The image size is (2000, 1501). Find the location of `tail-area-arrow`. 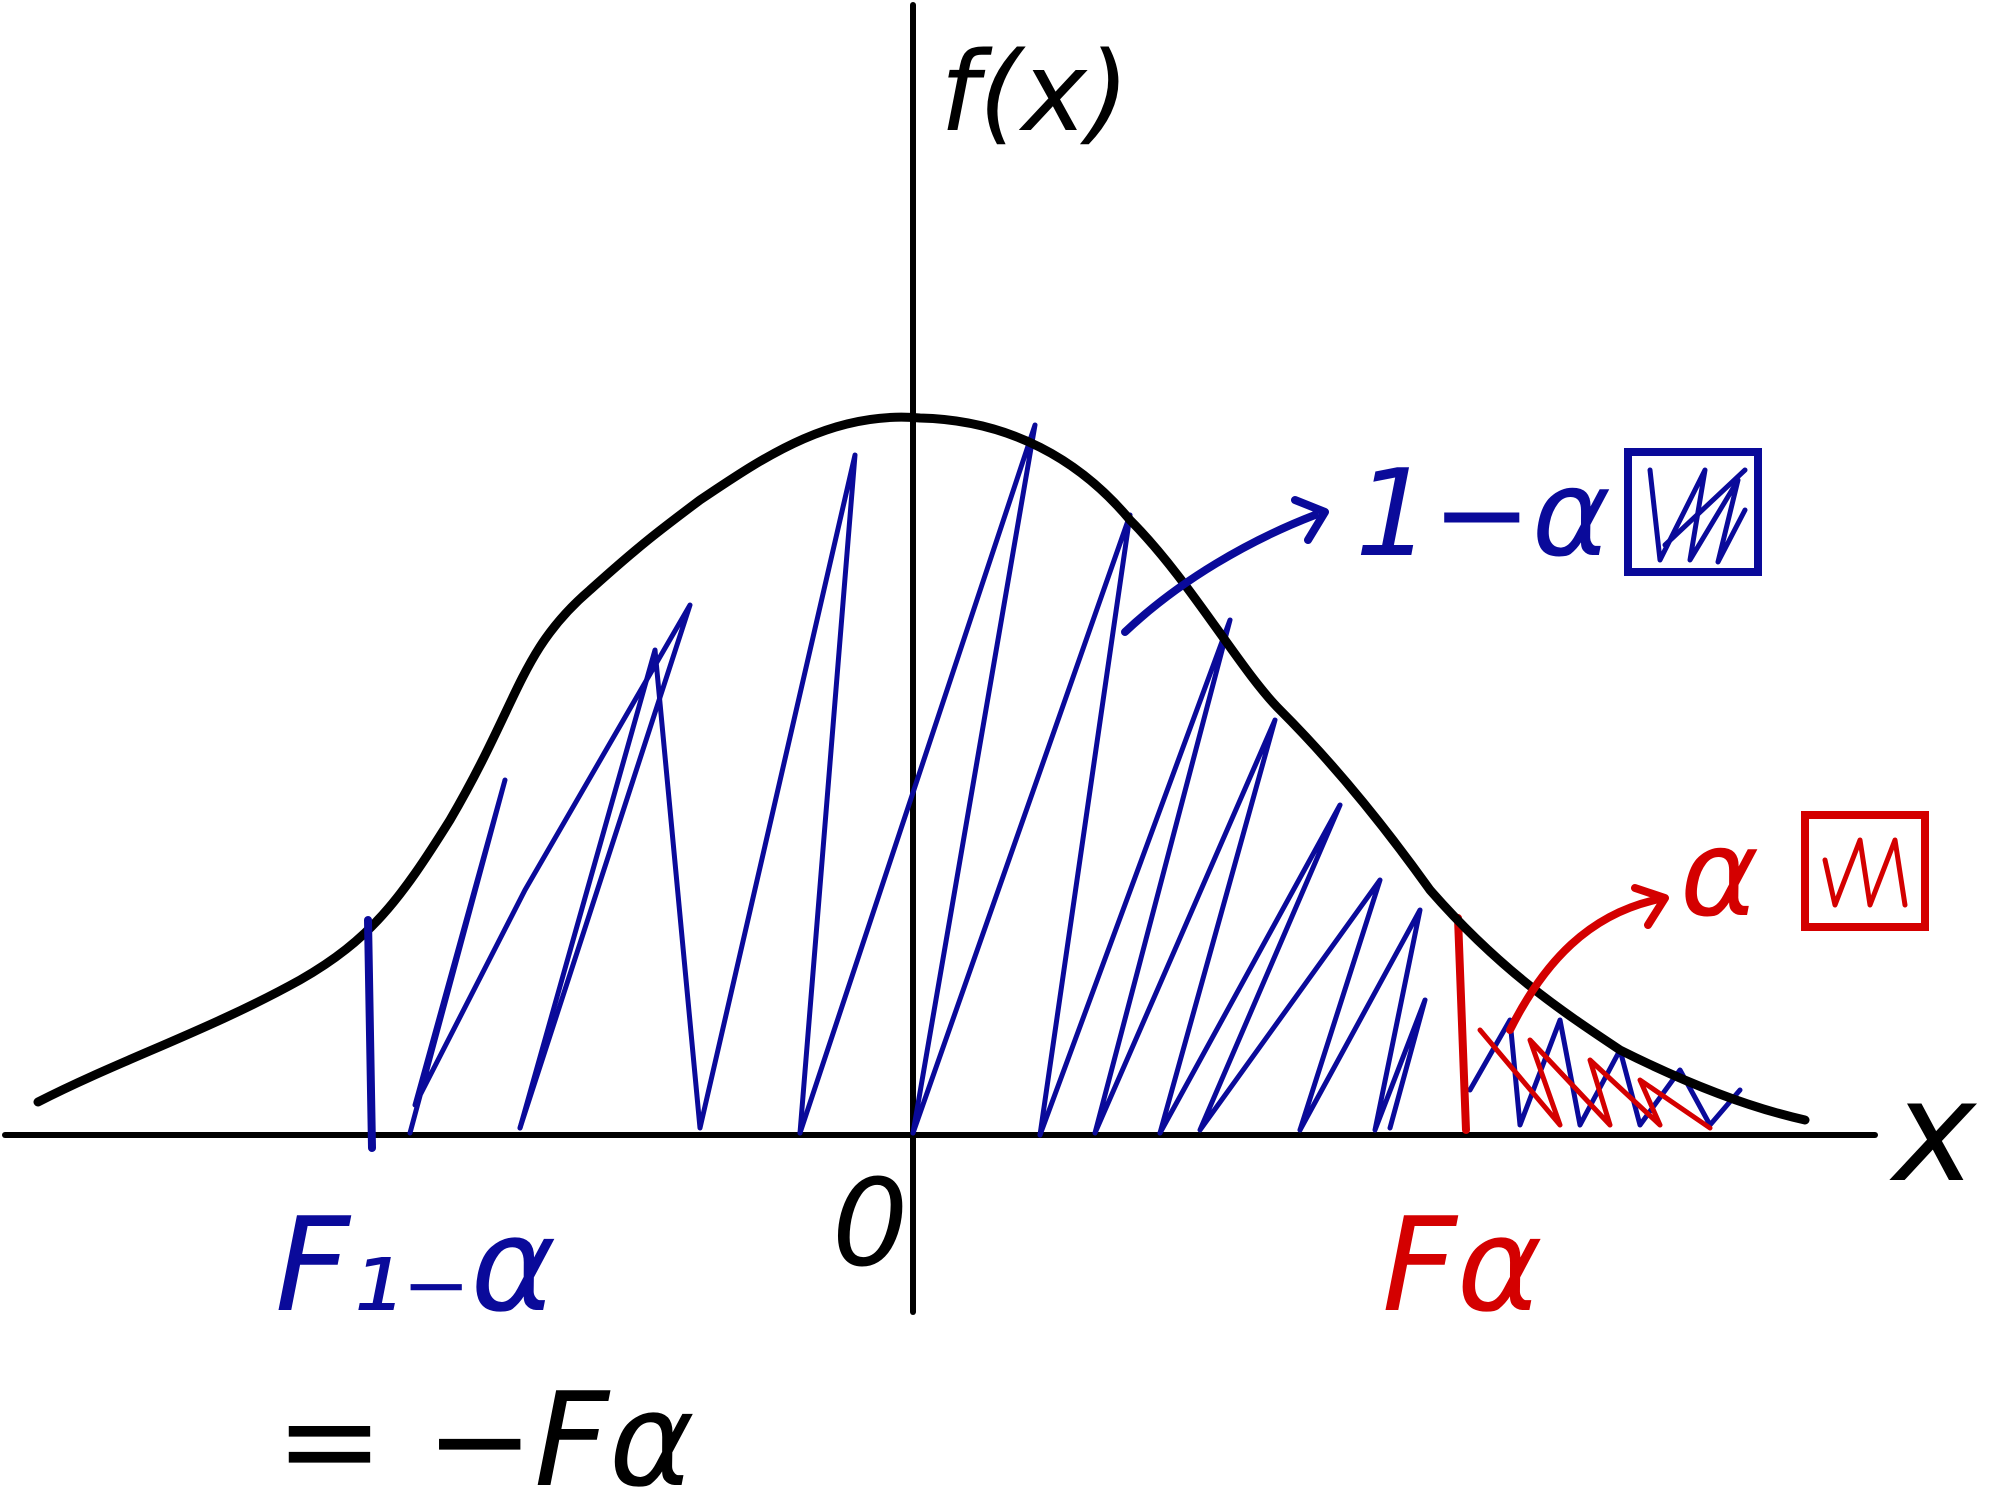

tail-area-arrow is located at coordinates (1582, 965).